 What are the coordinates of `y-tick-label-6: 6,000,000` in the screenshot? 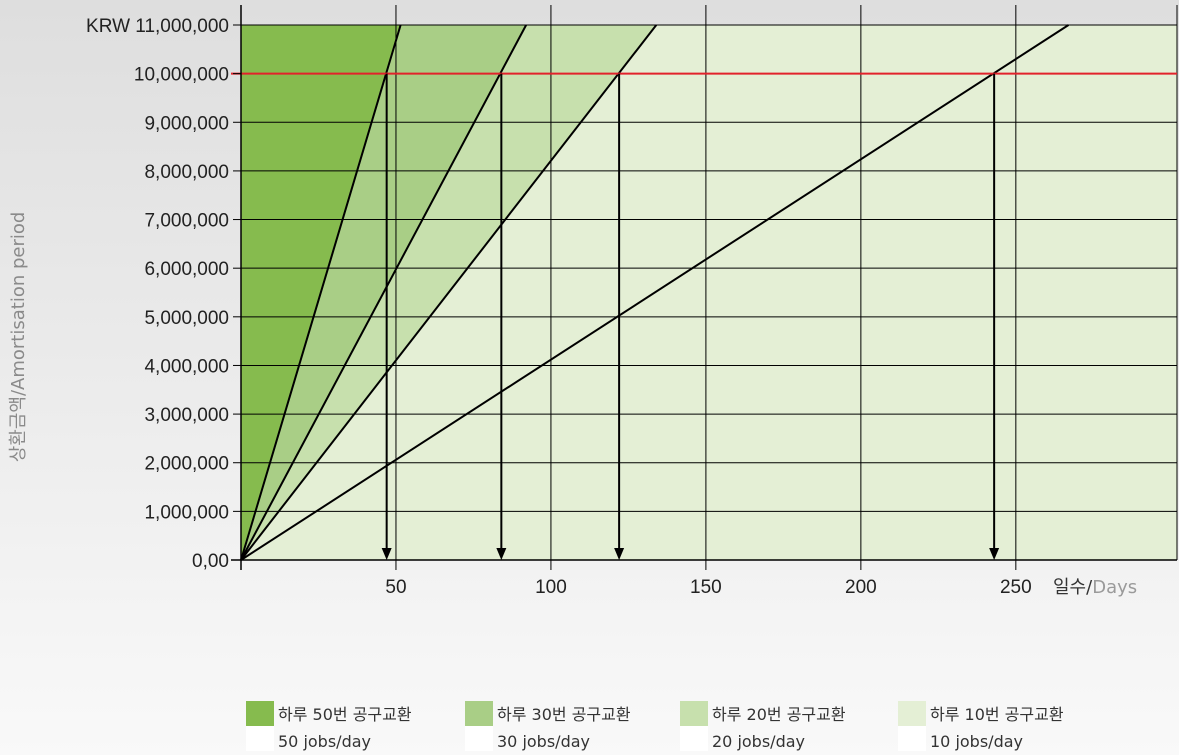 It's located at (186, 269).